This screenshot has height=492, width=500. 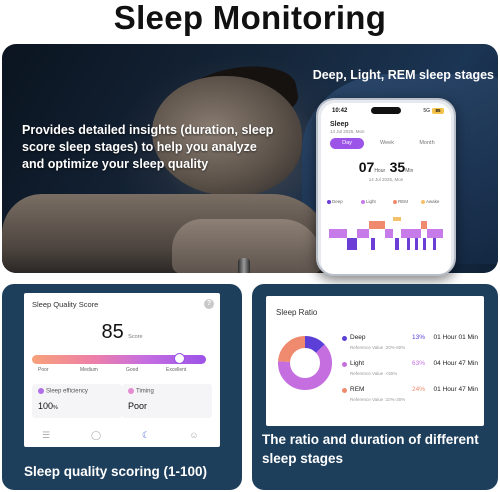 What do you see at coordinates (119, 358) in the screenshot?
I see `score-scale-bar` at bounding box center [119, 358].